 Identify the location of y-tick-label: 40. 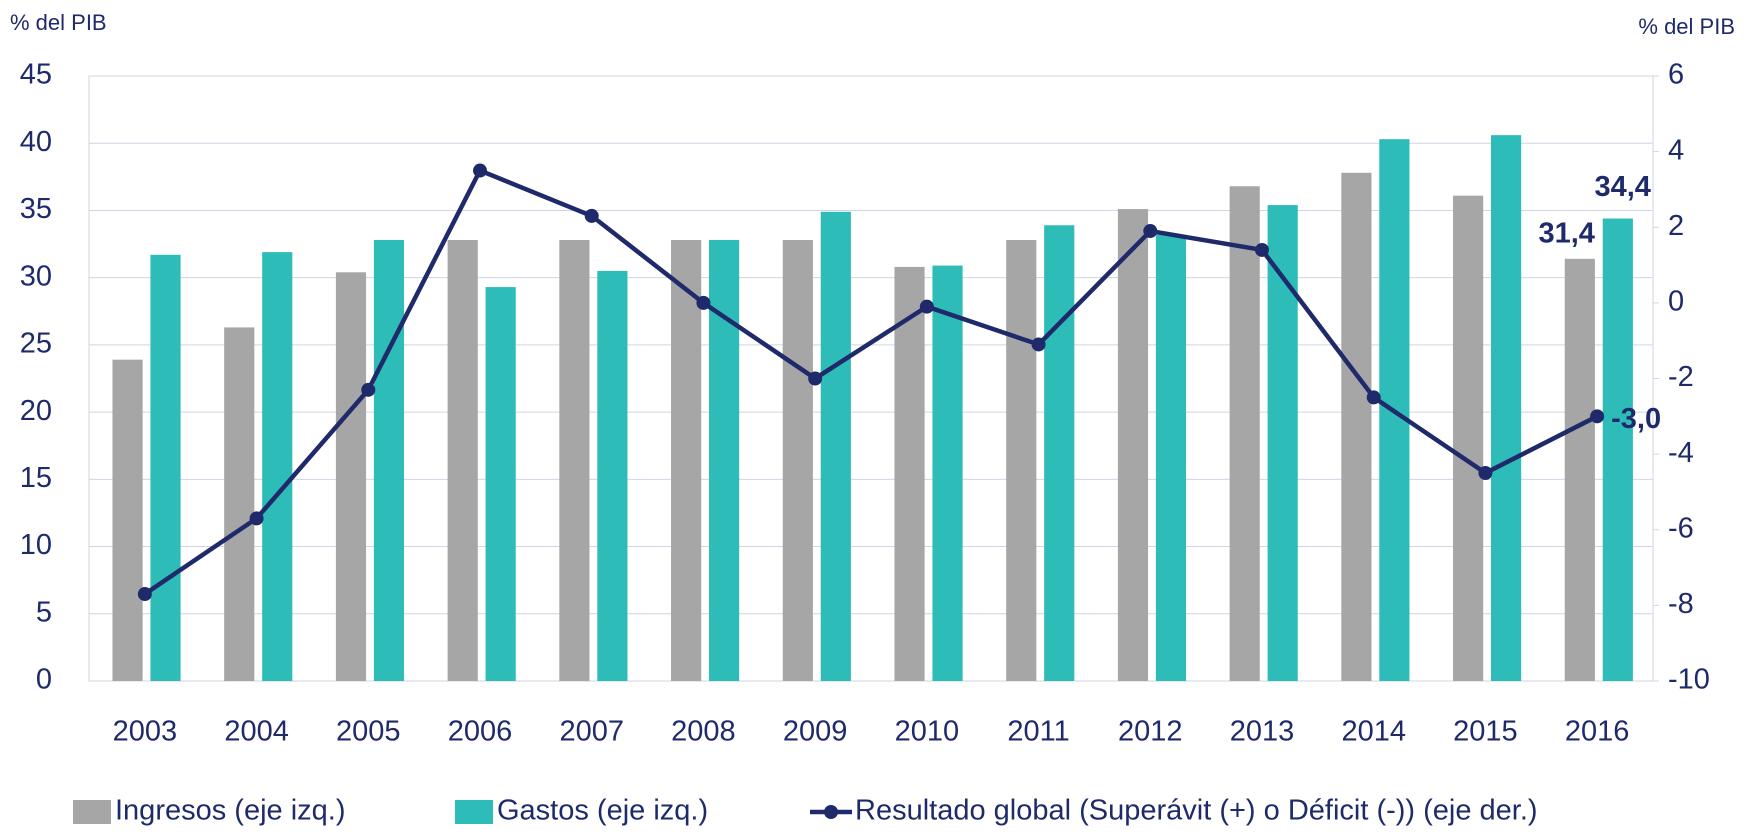
(36, 142).